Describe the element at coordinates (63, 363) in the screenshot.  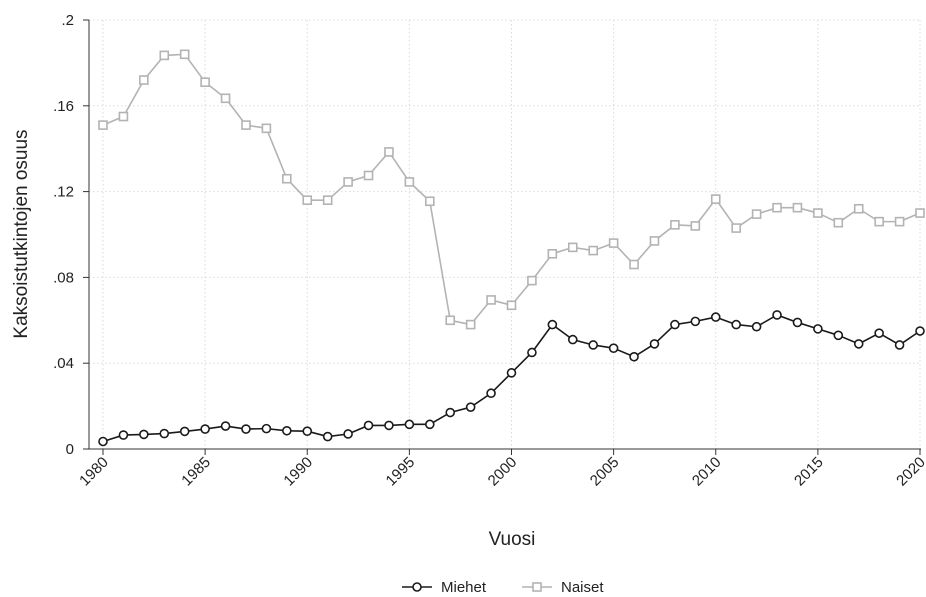
I see `y-tick-label: .04` at that location.